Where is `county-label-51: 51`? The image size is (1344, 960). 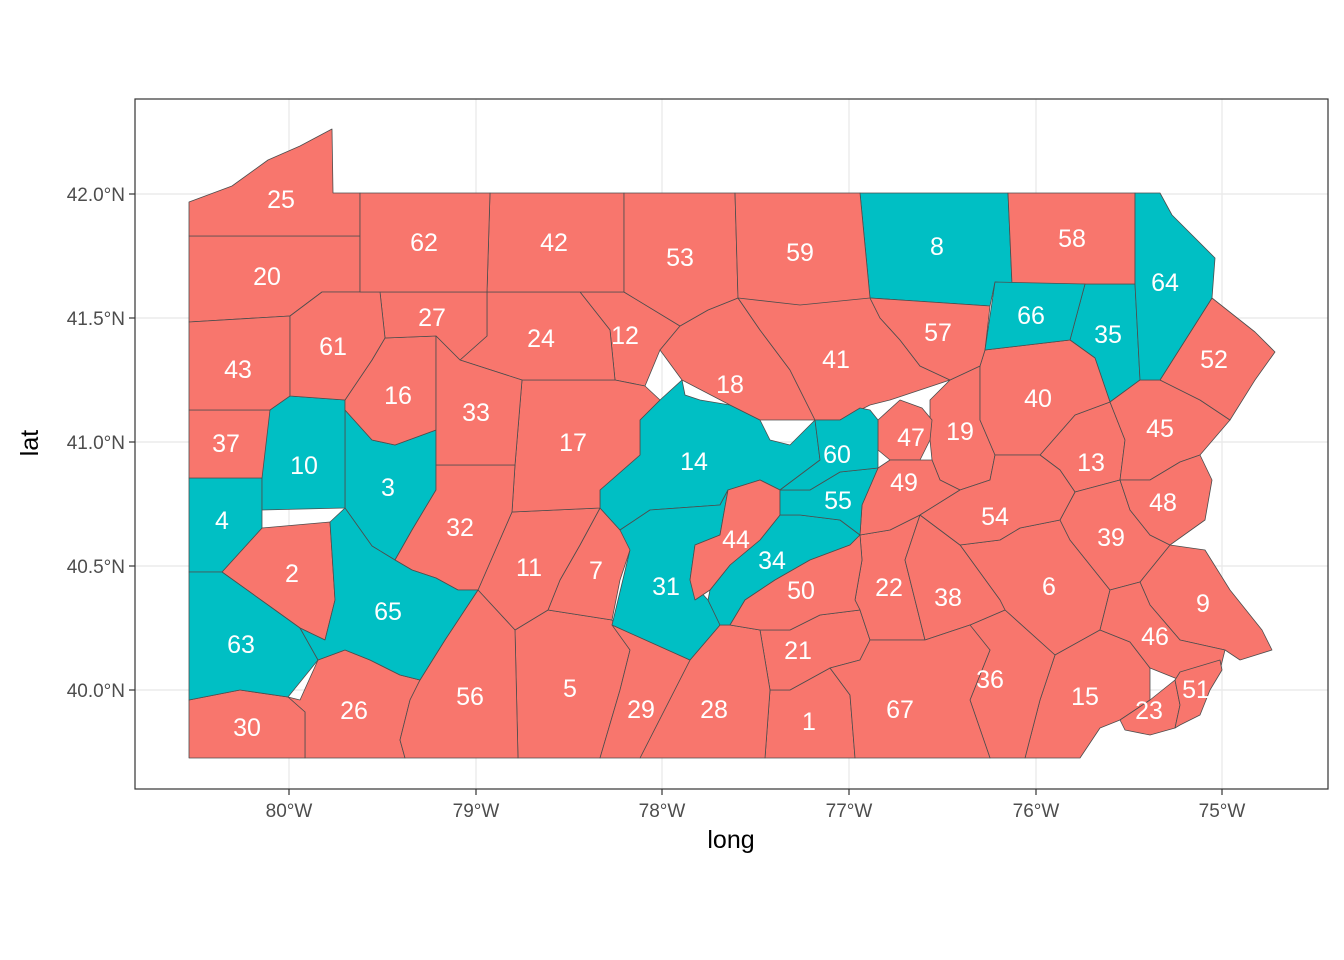
county-label-51: 51 is located at coordinates (1196, 690).